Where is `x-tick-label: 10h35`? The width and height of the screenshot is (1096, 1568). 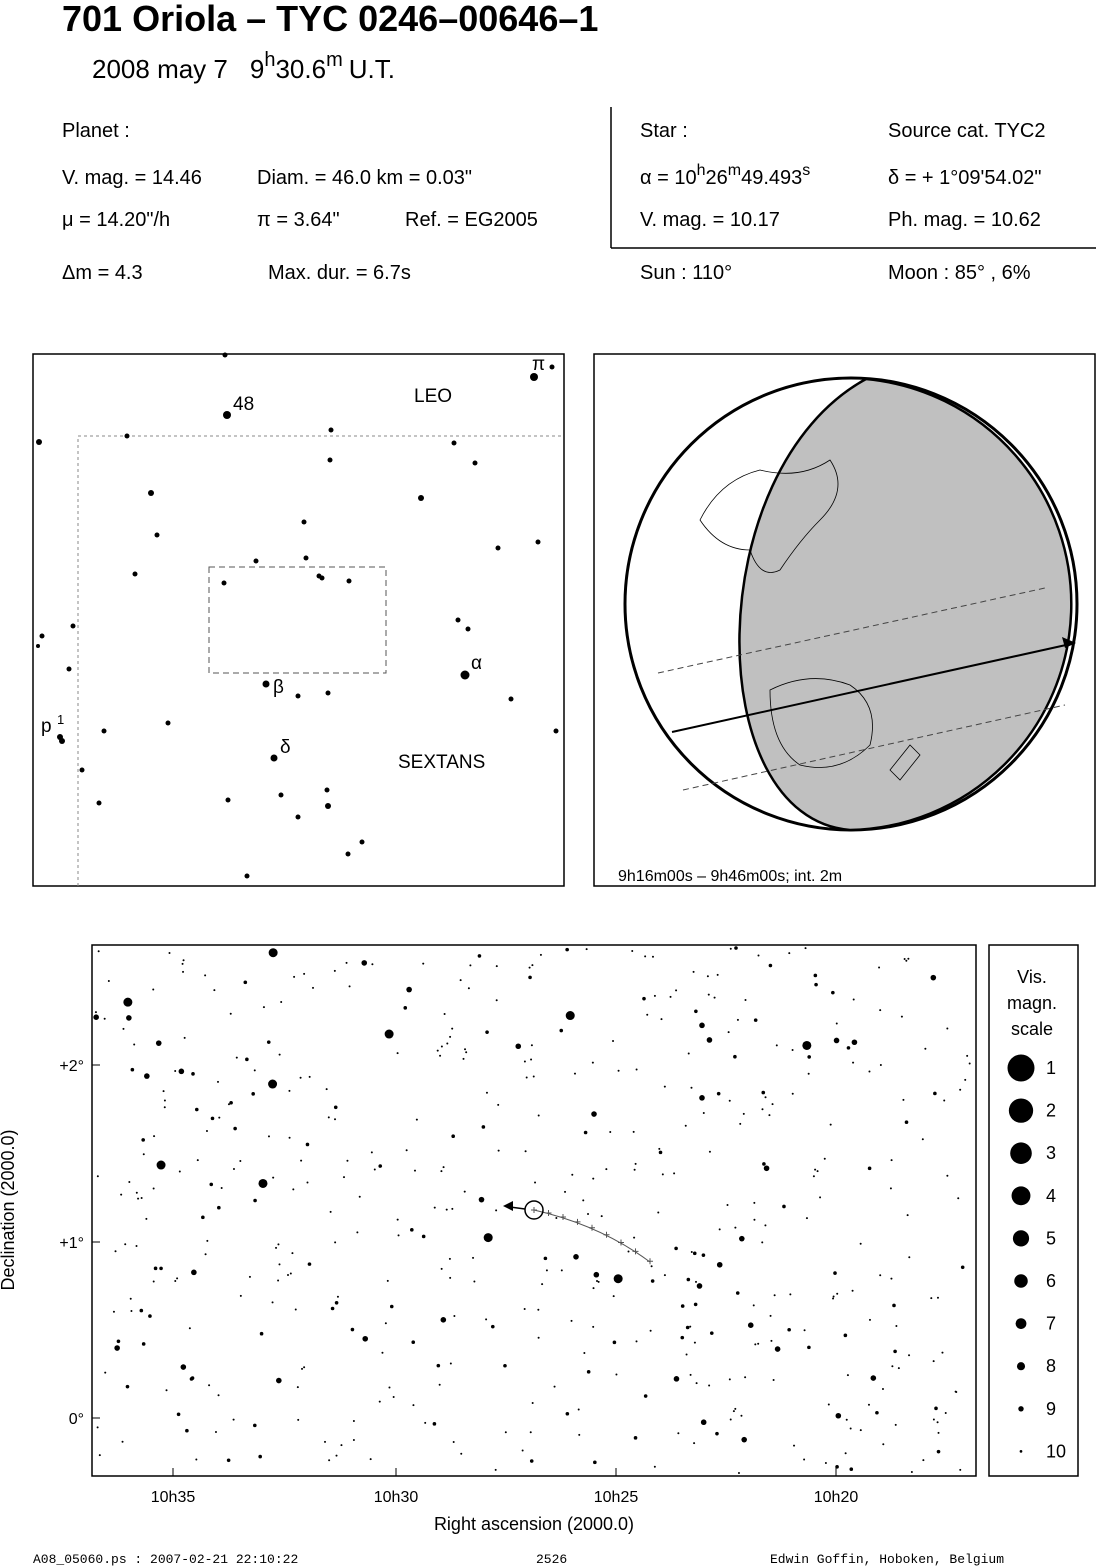 x-tick-label: 10h35 is located at coordinates (173, 1497).